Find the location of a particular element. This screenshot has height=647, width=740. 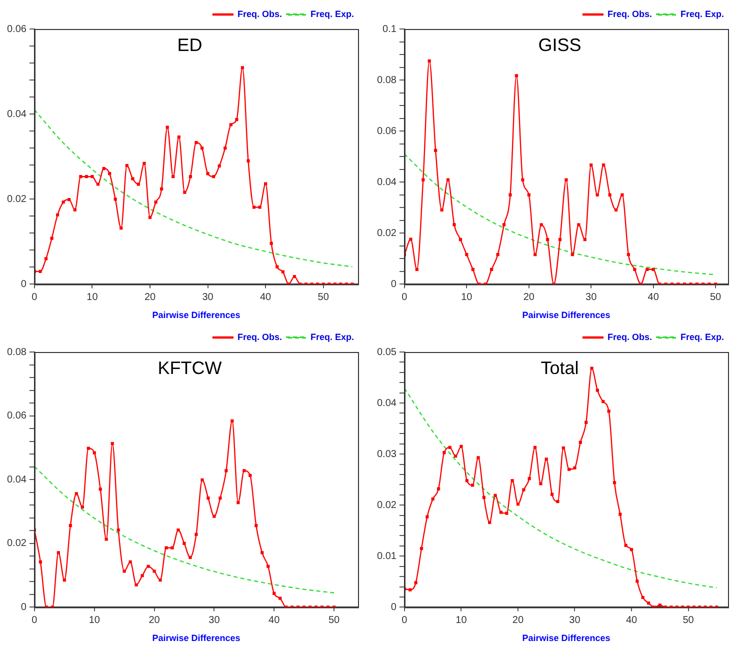

y-tick-label: 0.01 is located at coordinates (386, 556).